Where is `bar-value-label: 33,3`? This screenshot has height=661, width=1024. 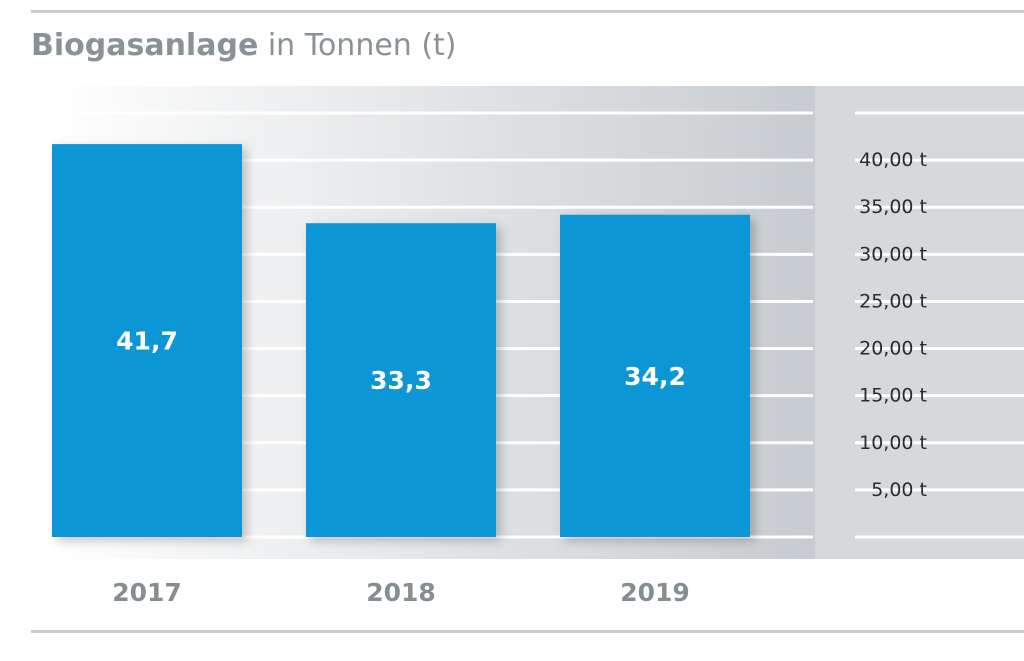 bar-value-label: 33,3 is located at coordinates (401, 380).